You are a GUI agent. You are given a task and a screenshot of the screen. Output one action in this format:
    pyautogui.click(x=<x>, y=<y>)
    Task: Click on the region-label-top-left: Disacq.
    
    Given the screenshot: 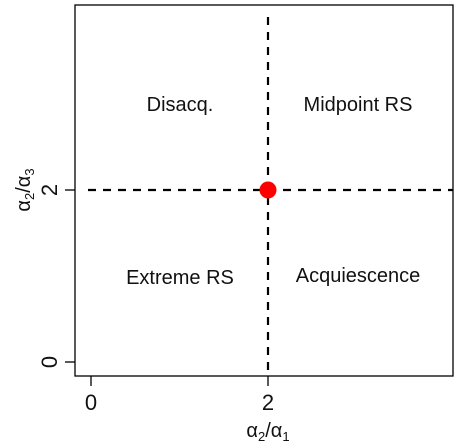 What is the action you would take?
    pyautogui.click(x=180, y=105)
    